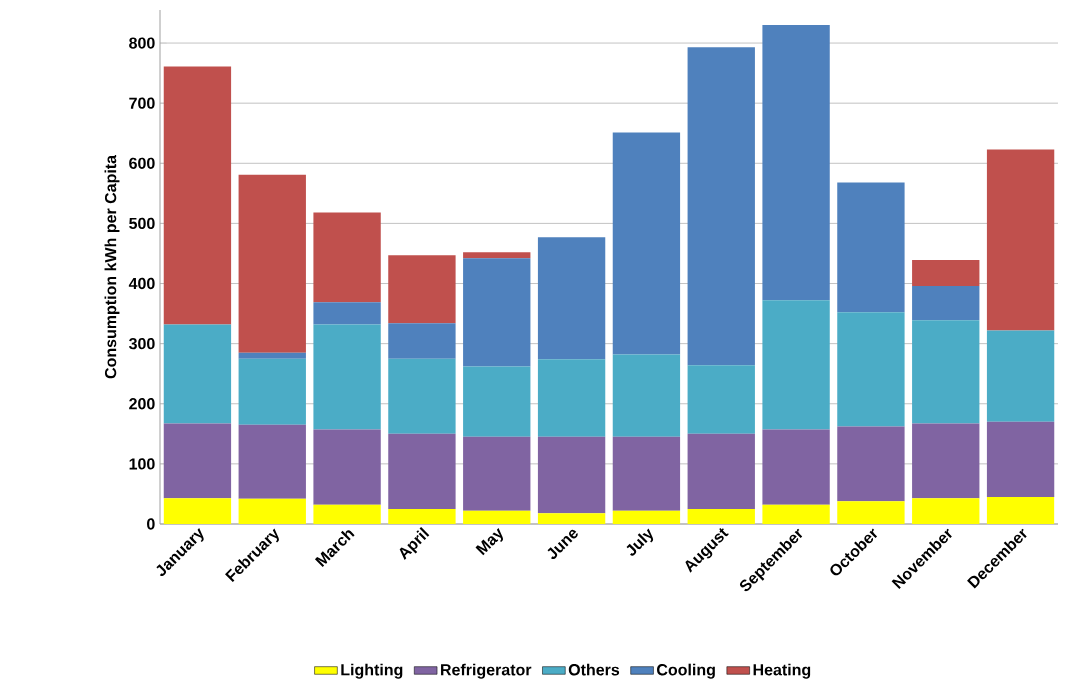 This screenshot has height=681, width=1068. Describe the element at coordinates (594, 669) in the screenshot. I see `legend-label: Others` at that location.